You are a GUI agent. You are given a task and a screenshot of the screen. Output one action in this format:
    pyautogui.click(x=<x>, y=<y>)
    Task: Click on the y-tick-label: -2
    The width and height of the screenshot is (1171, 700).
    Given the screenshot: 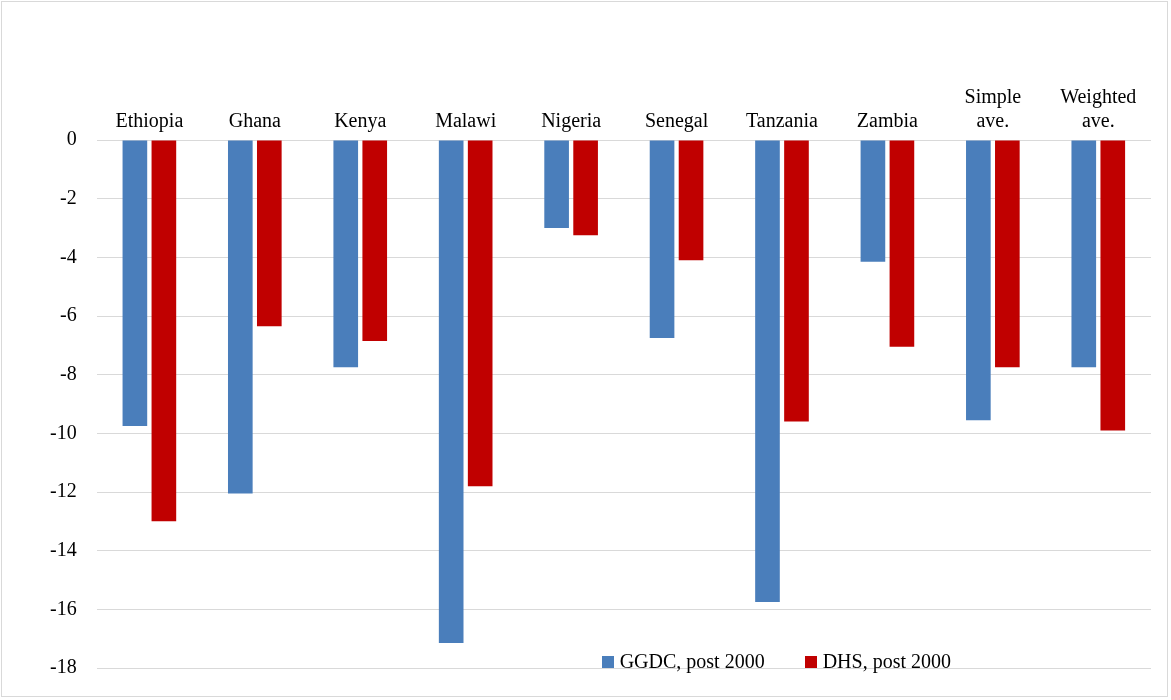 What is the action you would take?
    pyautogui.click(x=68, y=196)
    